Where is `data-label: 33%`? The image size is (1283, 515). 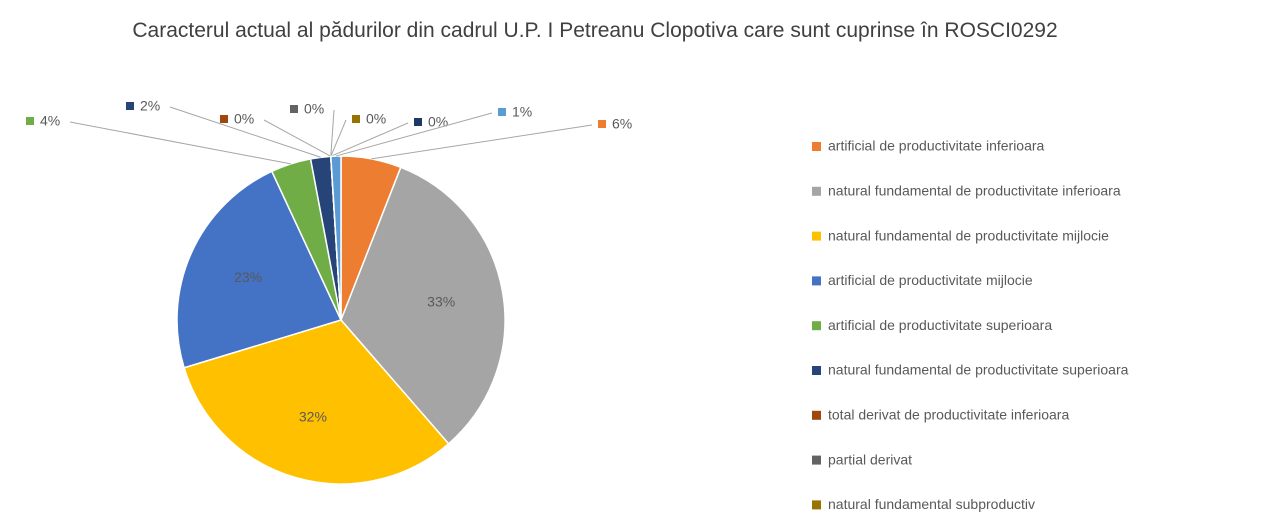 data-label: 33% is located at coordinates (441, 301).